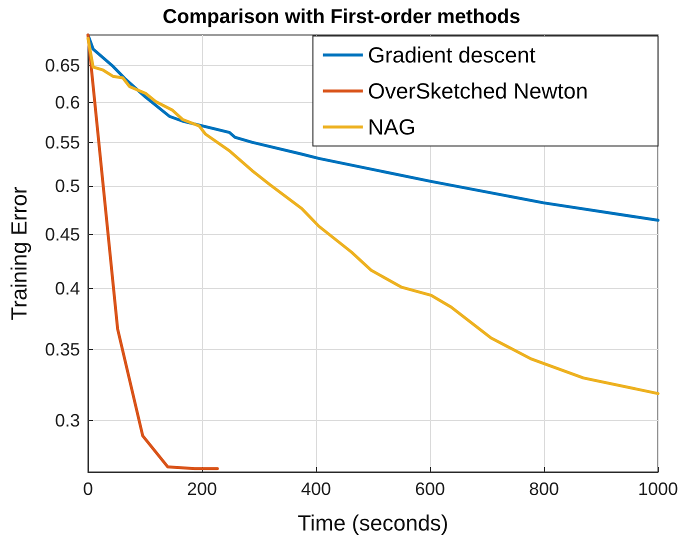 Image resolution: width=683 pixels, height=540 pixels. I want to click on y-tick-label: 0.6, so click(67, 102).